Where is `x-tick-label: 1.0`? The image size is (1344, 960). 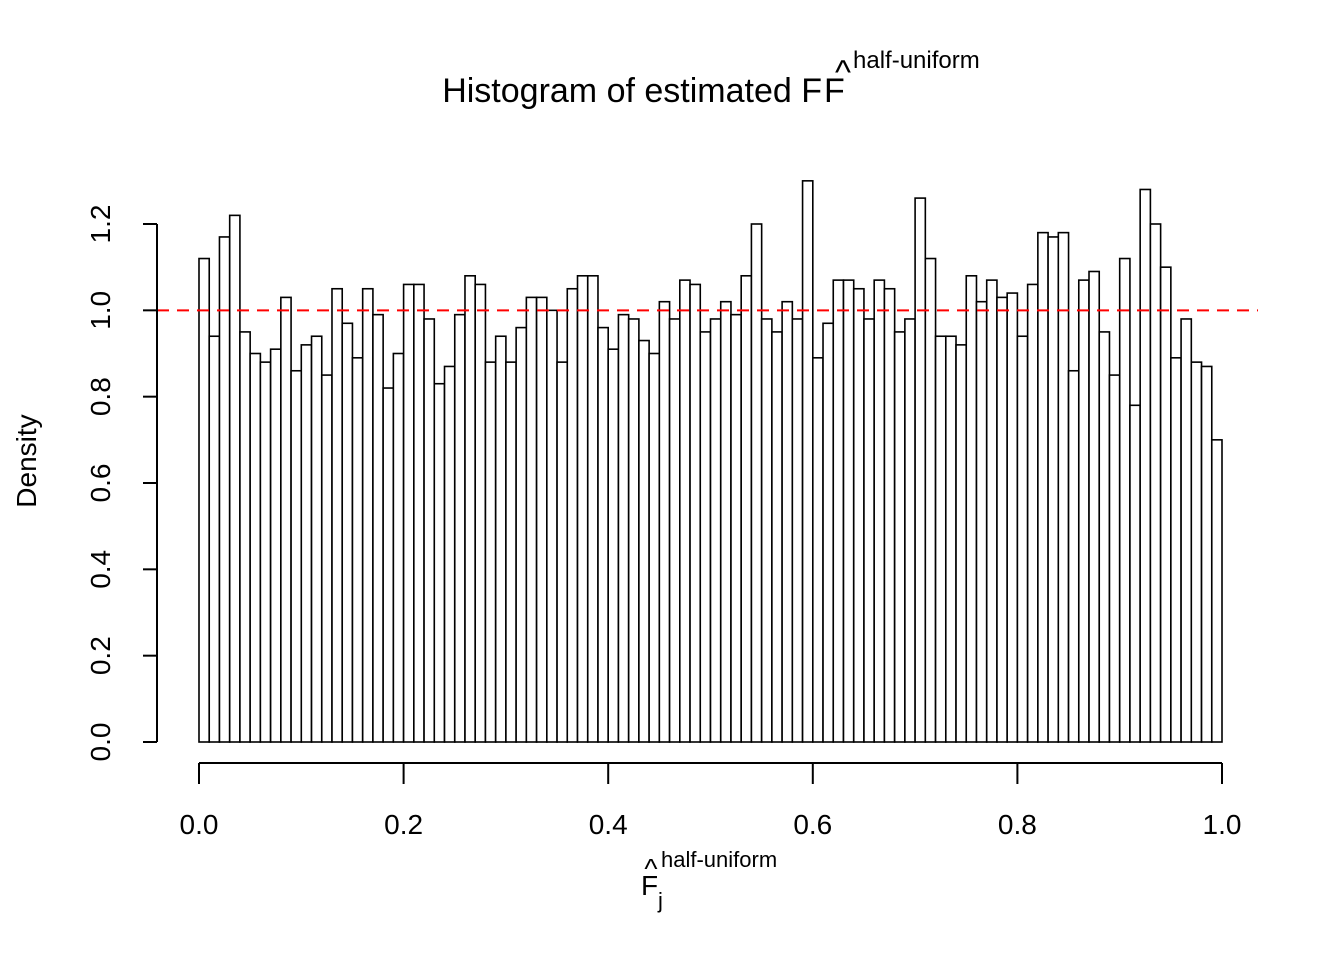
x-tick-label: 1.0 is located at coordinates (1222, 824).